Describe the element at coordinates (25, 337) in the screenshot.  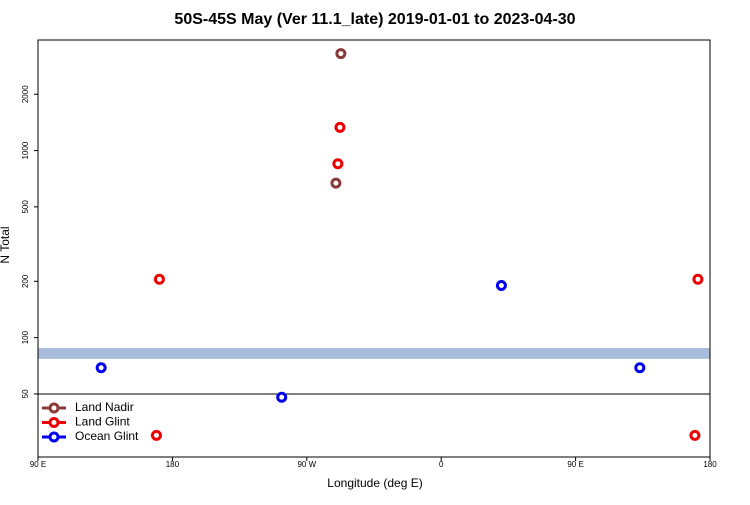
I see `y-tick-label: 100` at that location.